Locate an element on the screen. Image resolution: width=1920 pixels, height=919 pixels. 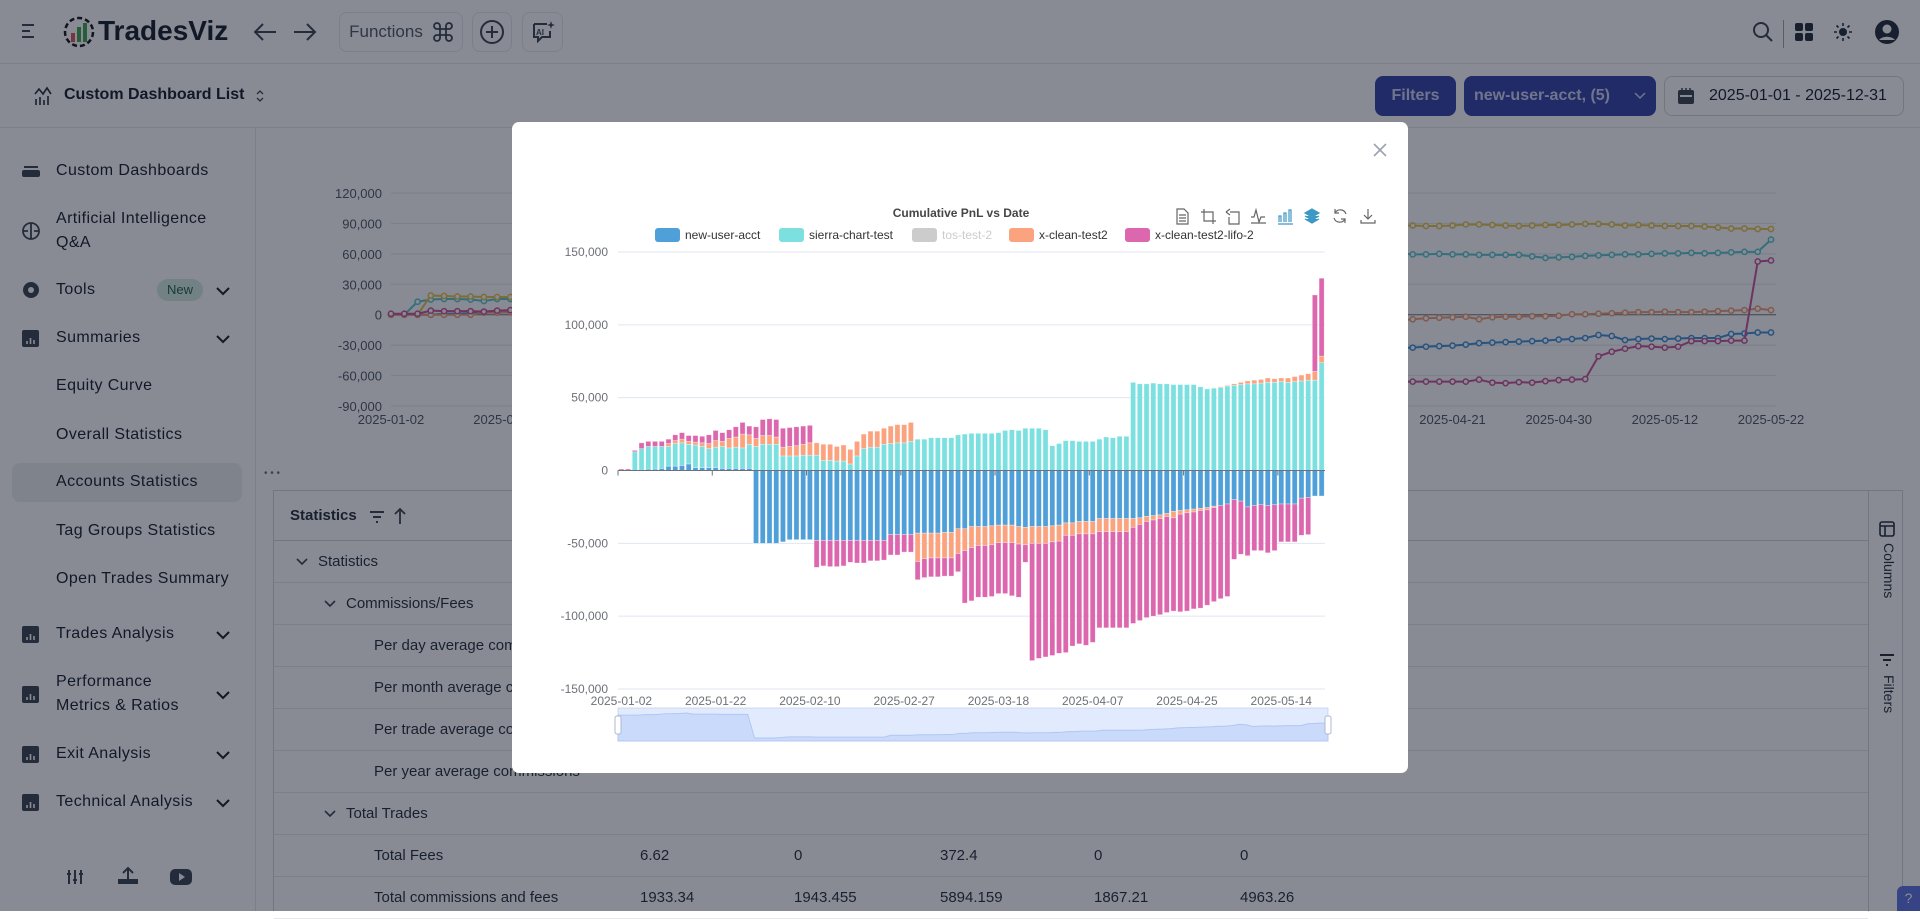
data-zoom-selection is located at coordinates (973, 724).